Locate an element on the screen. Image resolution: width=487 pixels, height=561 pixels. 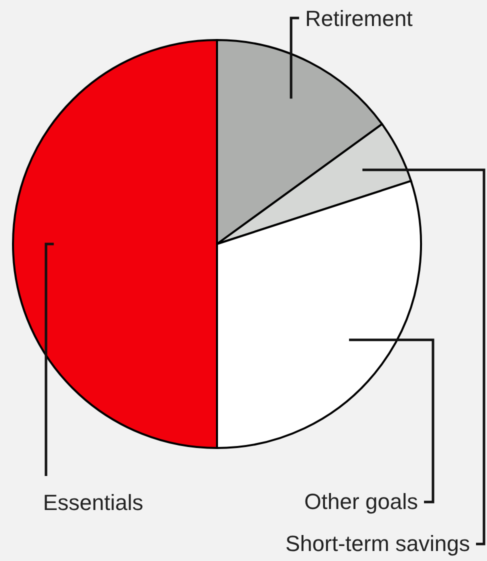
slice-label: Short-term savings is located at coordinates (377, 543).